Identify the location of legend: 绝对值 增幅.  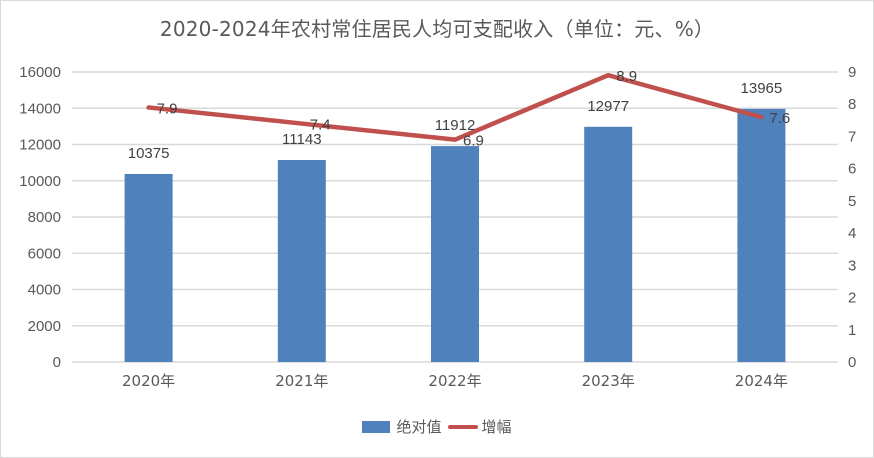
(437, 426).